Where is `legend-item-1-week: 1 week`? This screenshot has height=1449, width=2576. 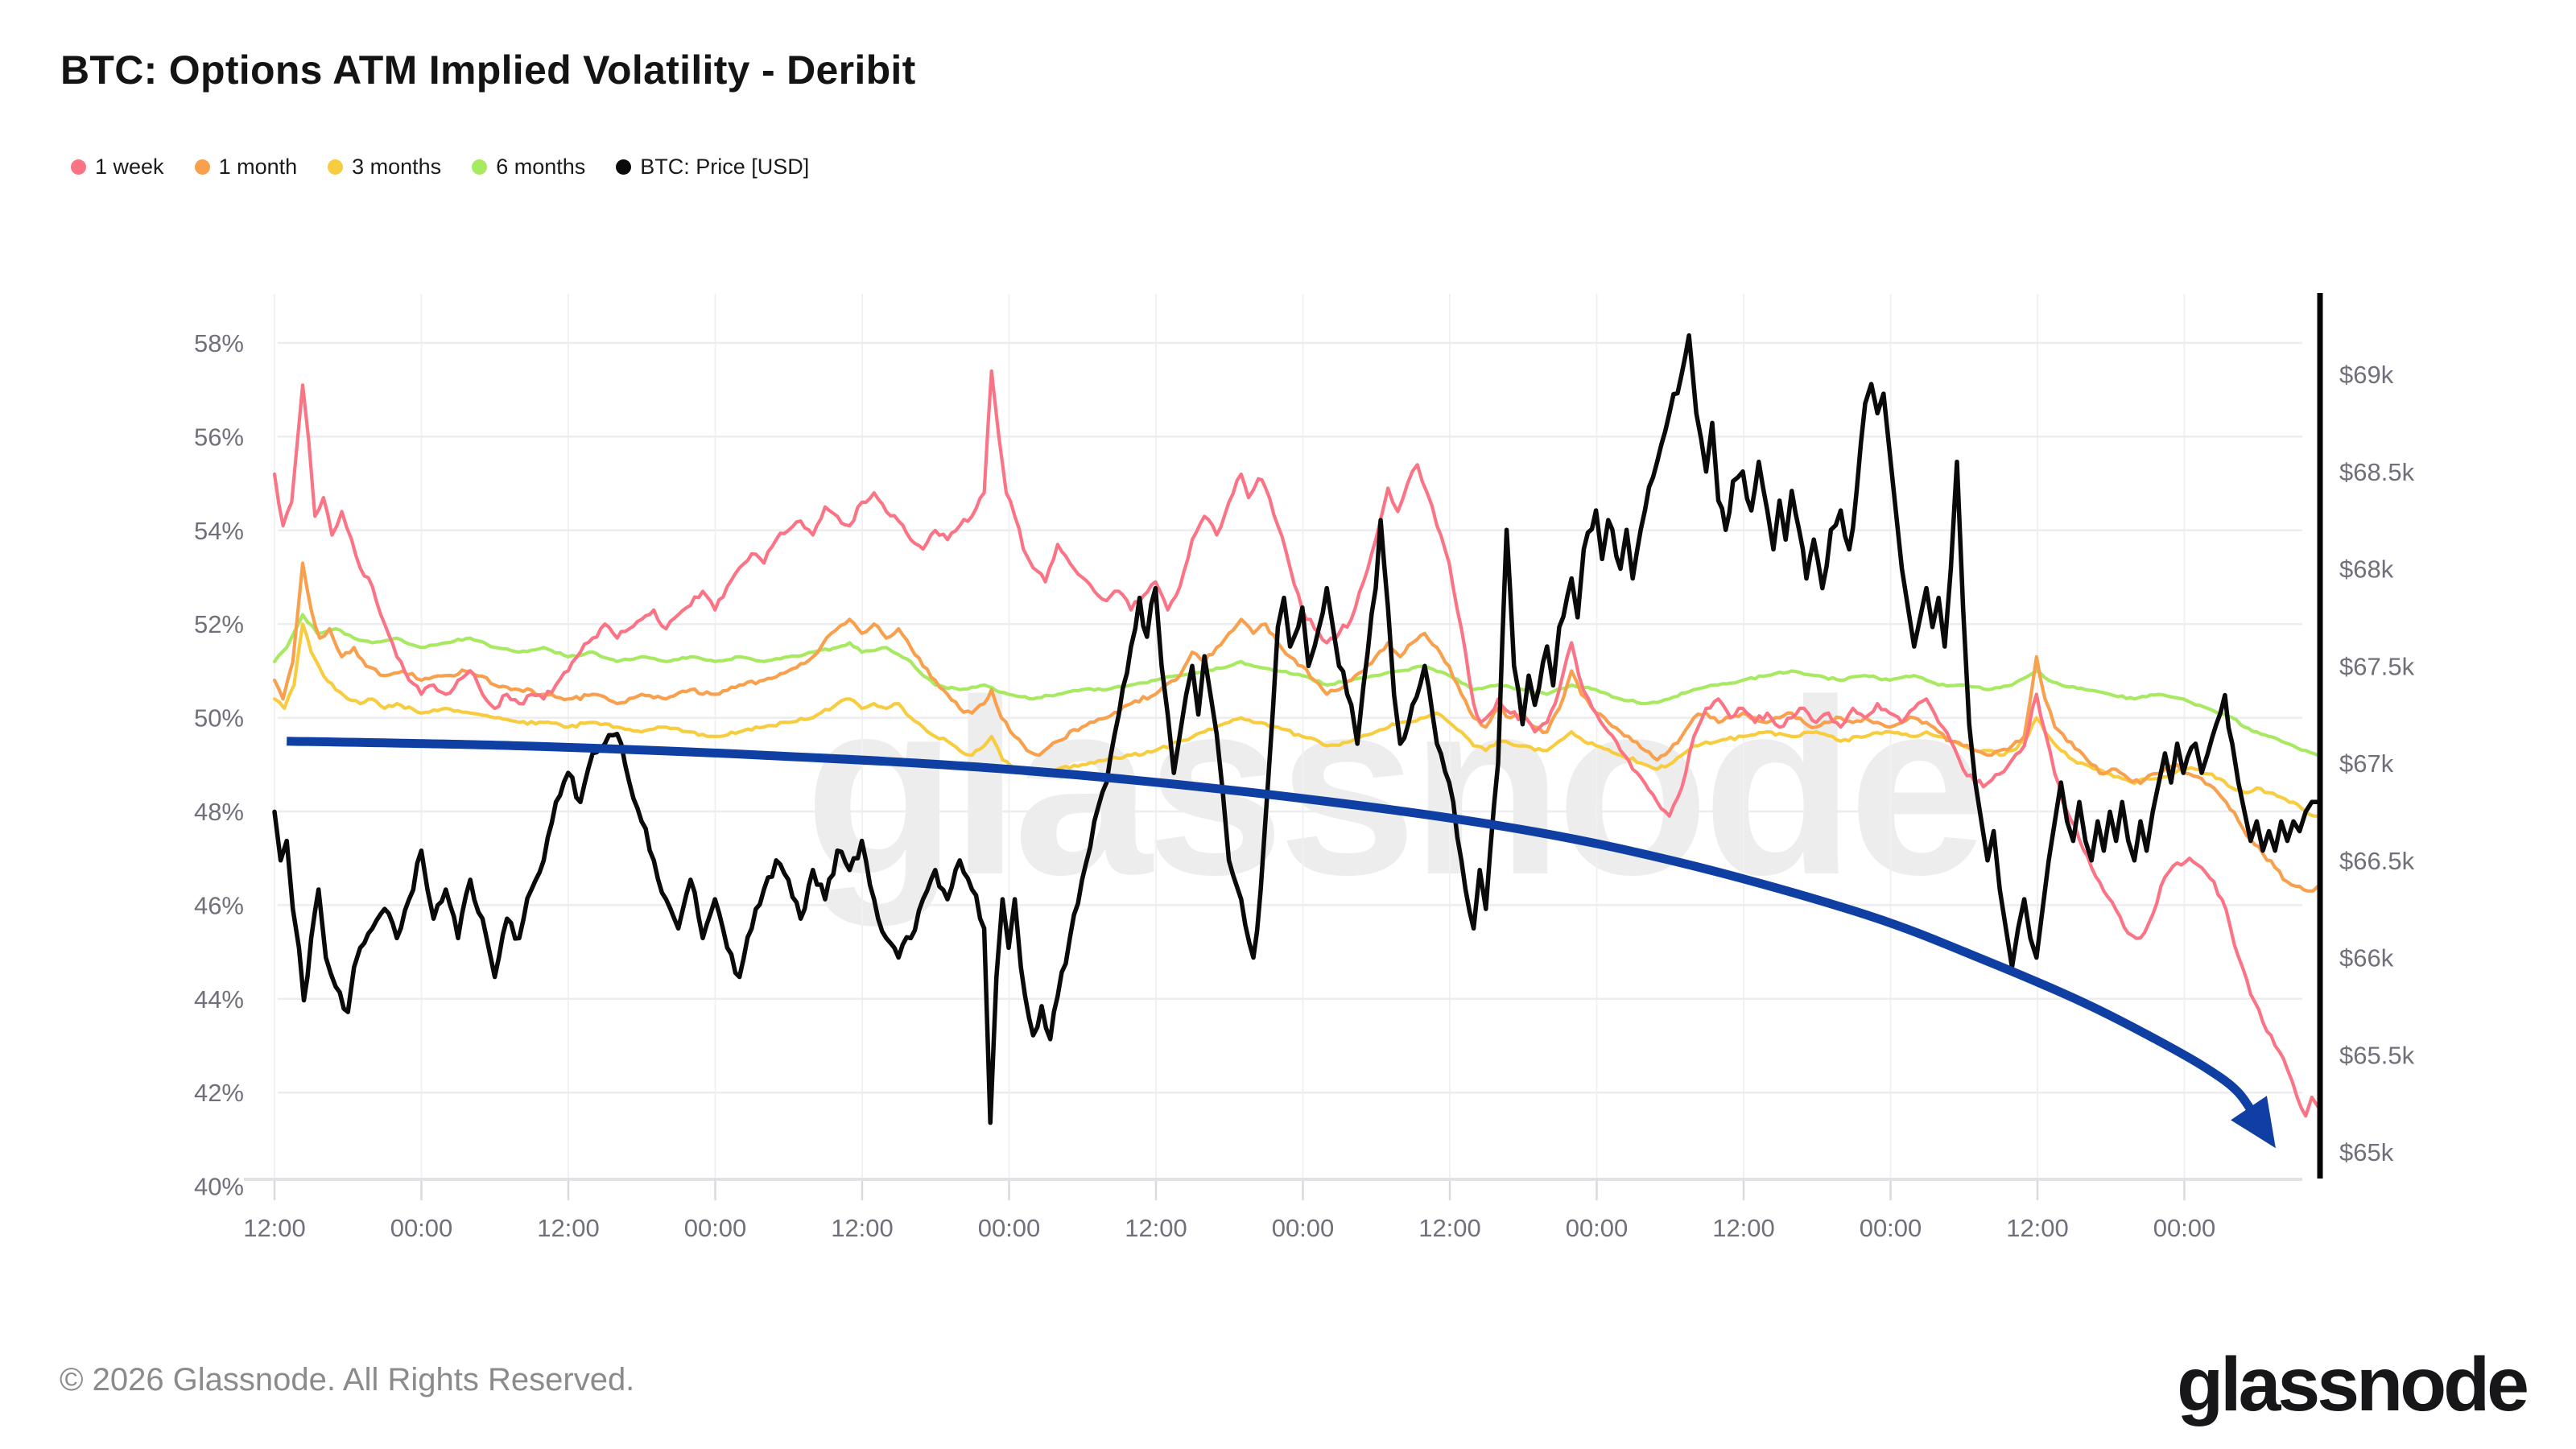
legend-item-1-week: 1 week is located at coordinates (117, 167).